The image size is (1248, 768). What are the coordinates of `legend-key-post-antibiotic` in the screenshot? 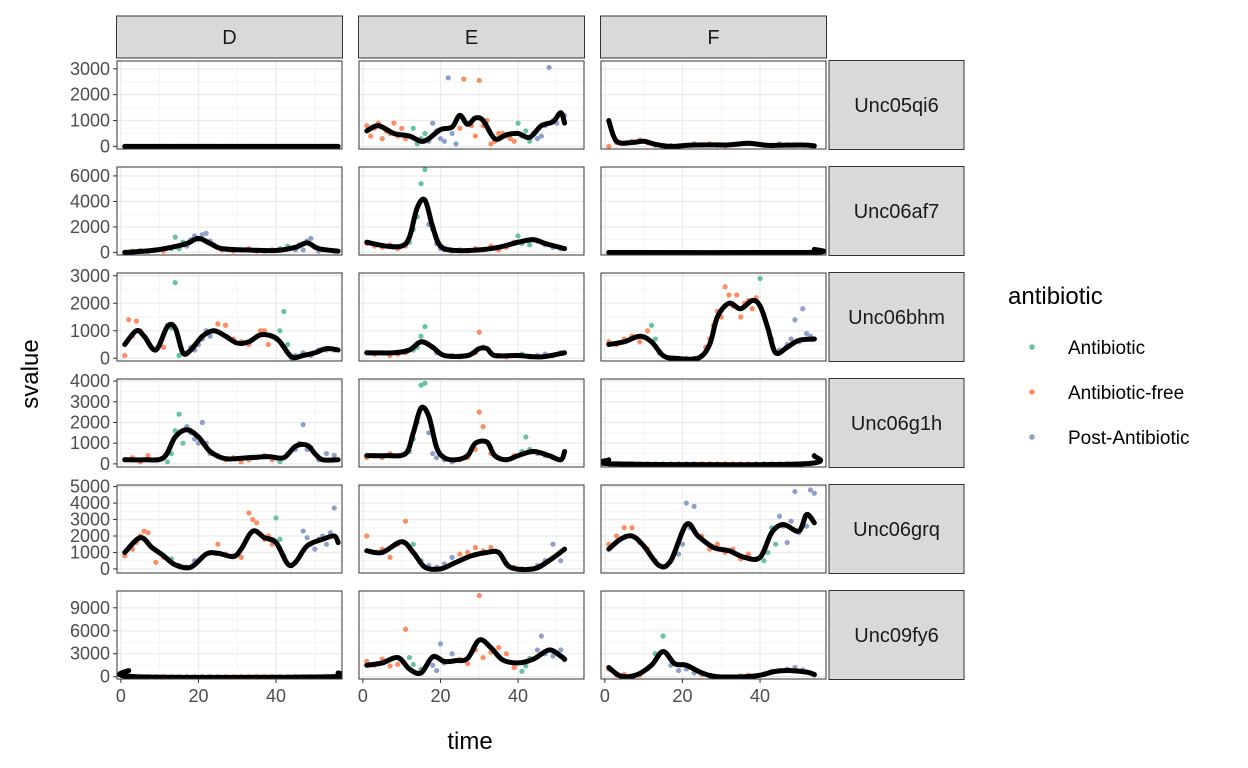 It's located at (1032, 437).